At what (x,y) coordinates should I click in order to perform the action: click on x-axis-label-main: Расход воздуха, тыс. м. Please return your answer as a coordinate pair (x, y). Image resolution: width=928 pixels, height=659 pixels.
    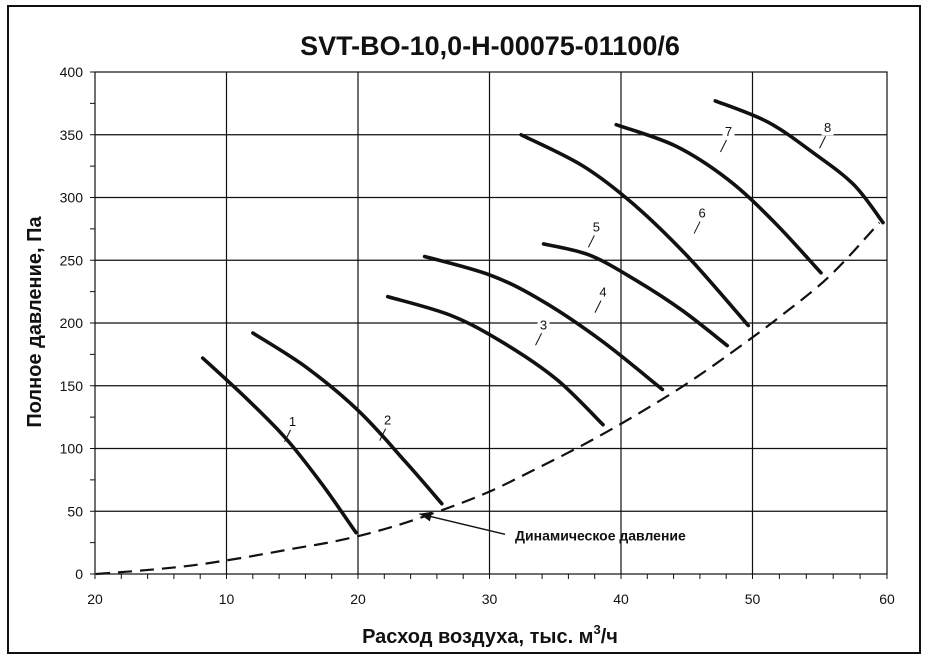
    Looking at the image, I should click on (477, 637).